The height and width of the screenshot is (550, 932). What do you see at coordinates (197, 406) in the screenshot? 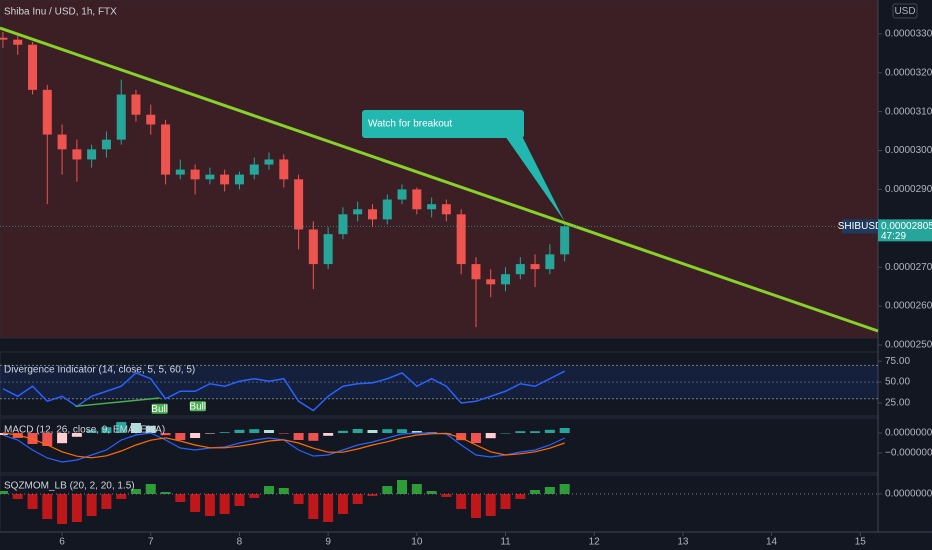
I see `bull-label-bg` at bounding box center [197, 406].